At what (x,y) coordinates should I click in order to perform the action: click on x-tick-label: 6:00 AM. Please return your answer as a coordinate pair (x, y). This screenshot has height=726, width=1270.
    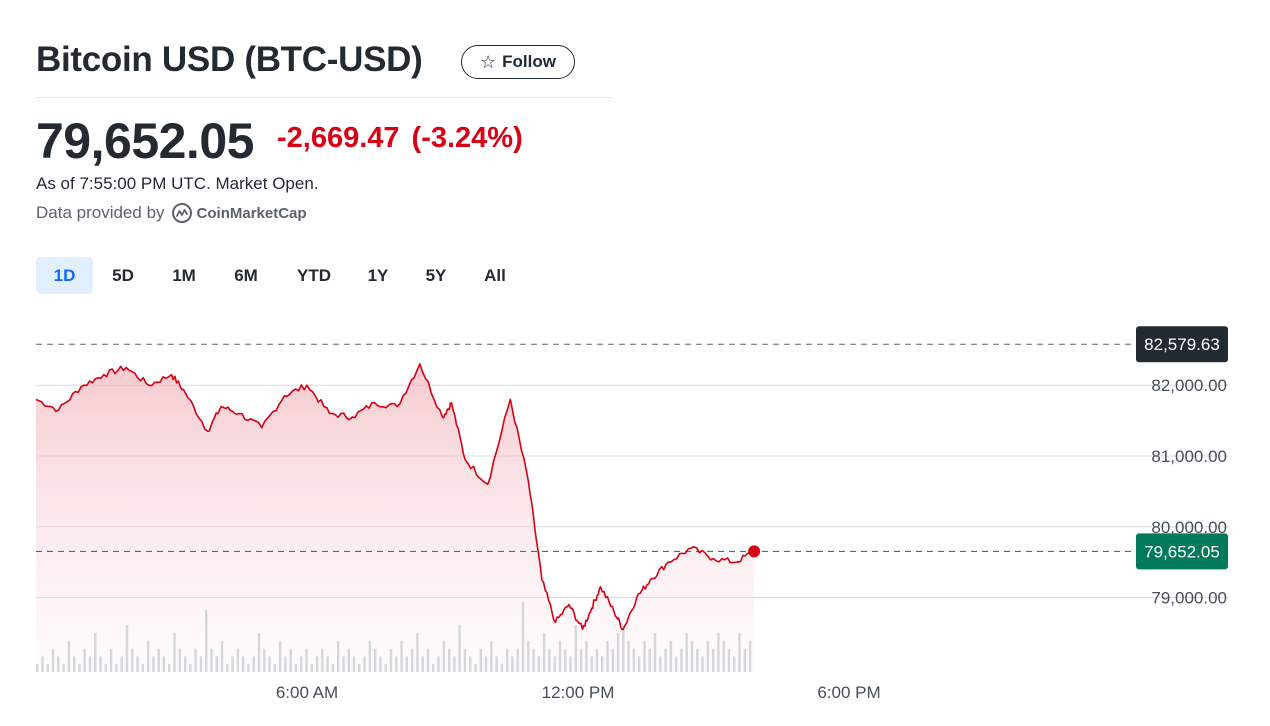
    Looking at the image, I should click on (307, 692).